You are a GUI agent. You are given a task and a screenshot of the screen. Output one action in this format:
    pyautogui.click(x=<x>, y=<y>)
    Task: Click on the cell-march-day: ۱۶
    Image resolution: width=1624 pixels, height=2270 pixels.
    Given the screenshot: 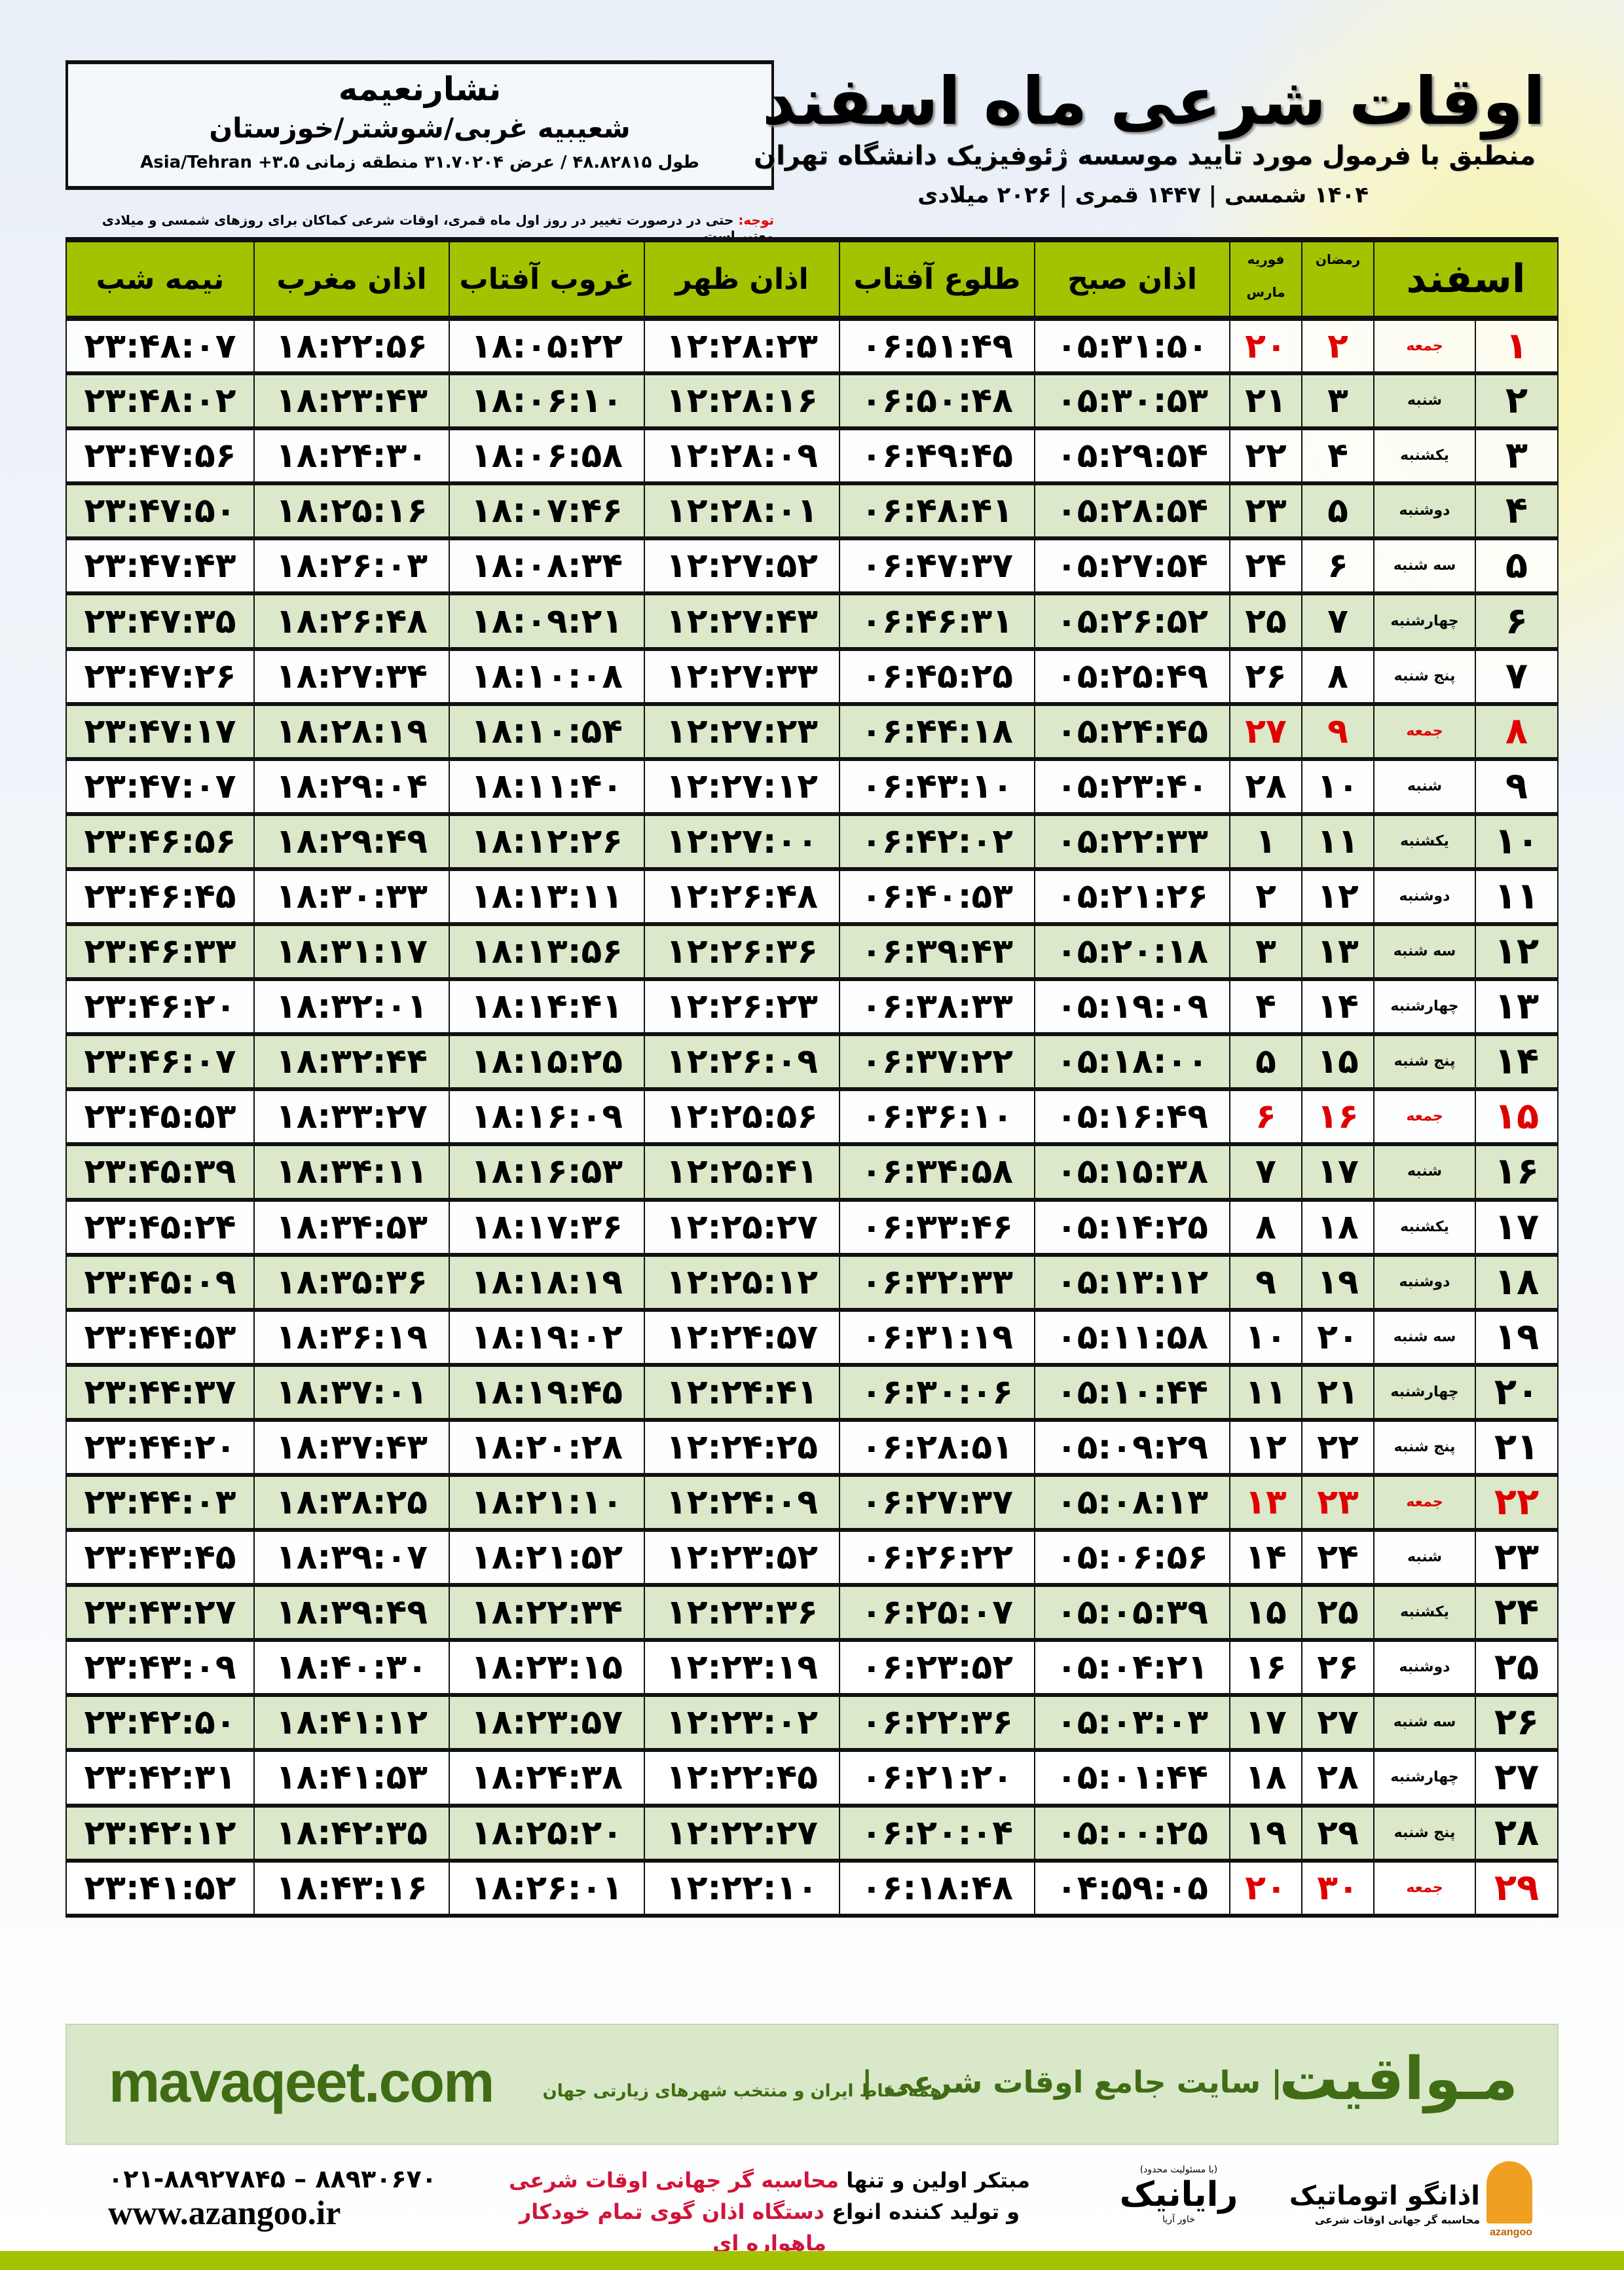 What is the action you would take?
    pyautogui.click(x=1265, y=1668)
    